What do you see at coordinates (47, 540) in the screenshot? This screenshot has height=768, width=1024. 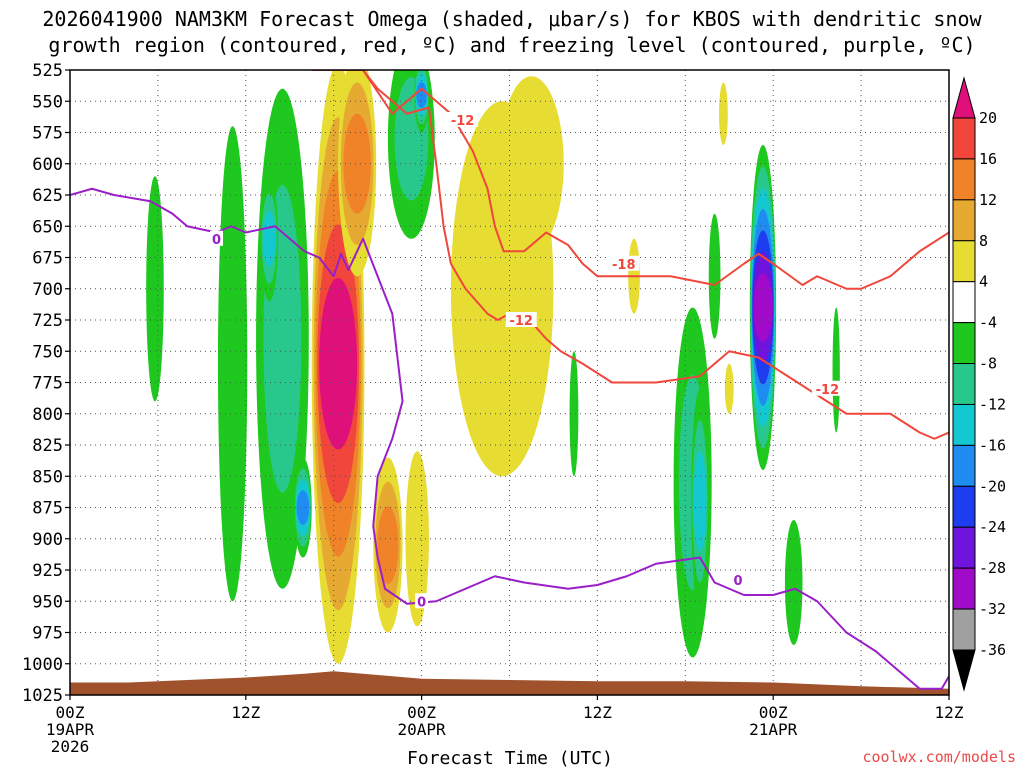 I see `y-tick-label: 900` at bounding box center [47, 540].